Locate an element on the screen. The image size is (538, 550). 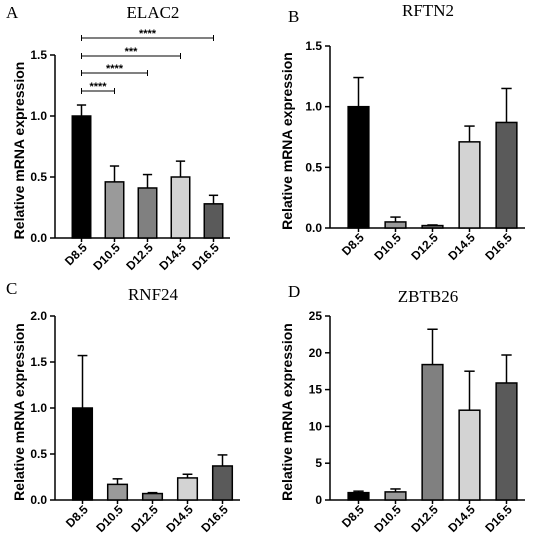
y-tick-label: 5 is located at coordinates (318, 463).